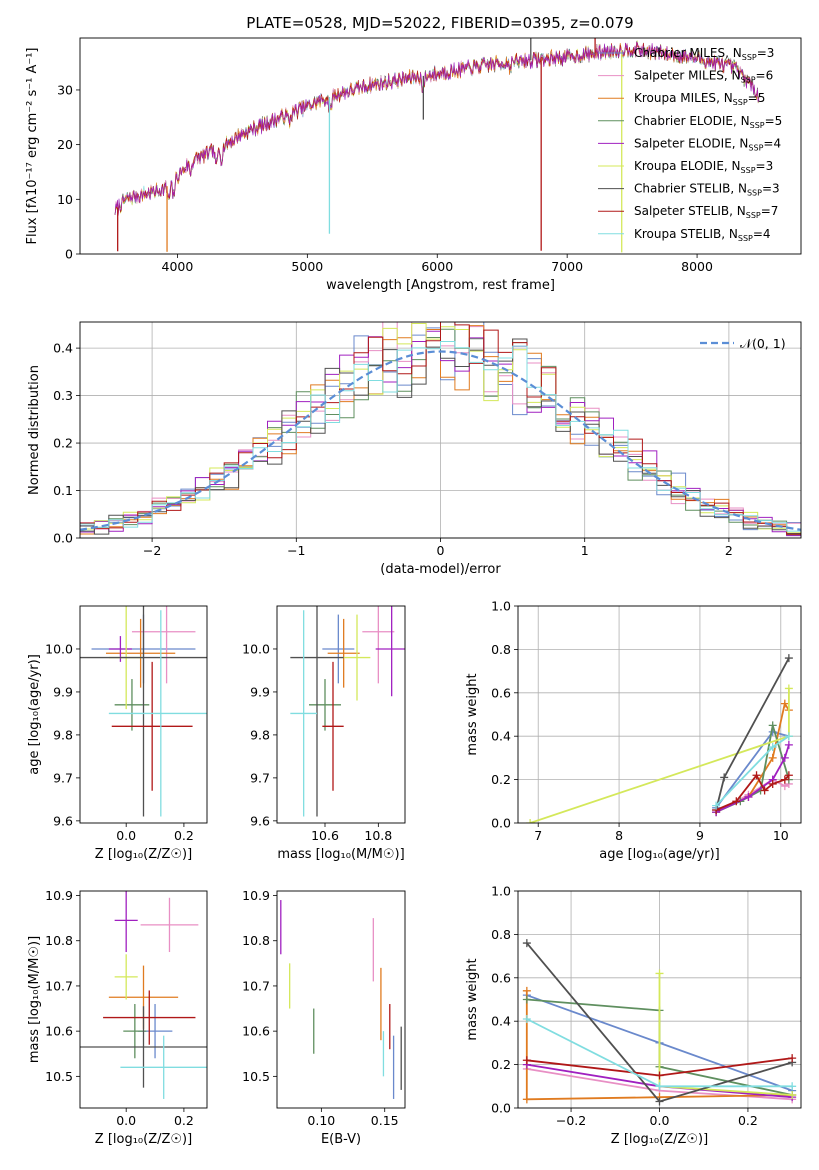  I want to click on x-tick-label: −1, so click(296, 550).